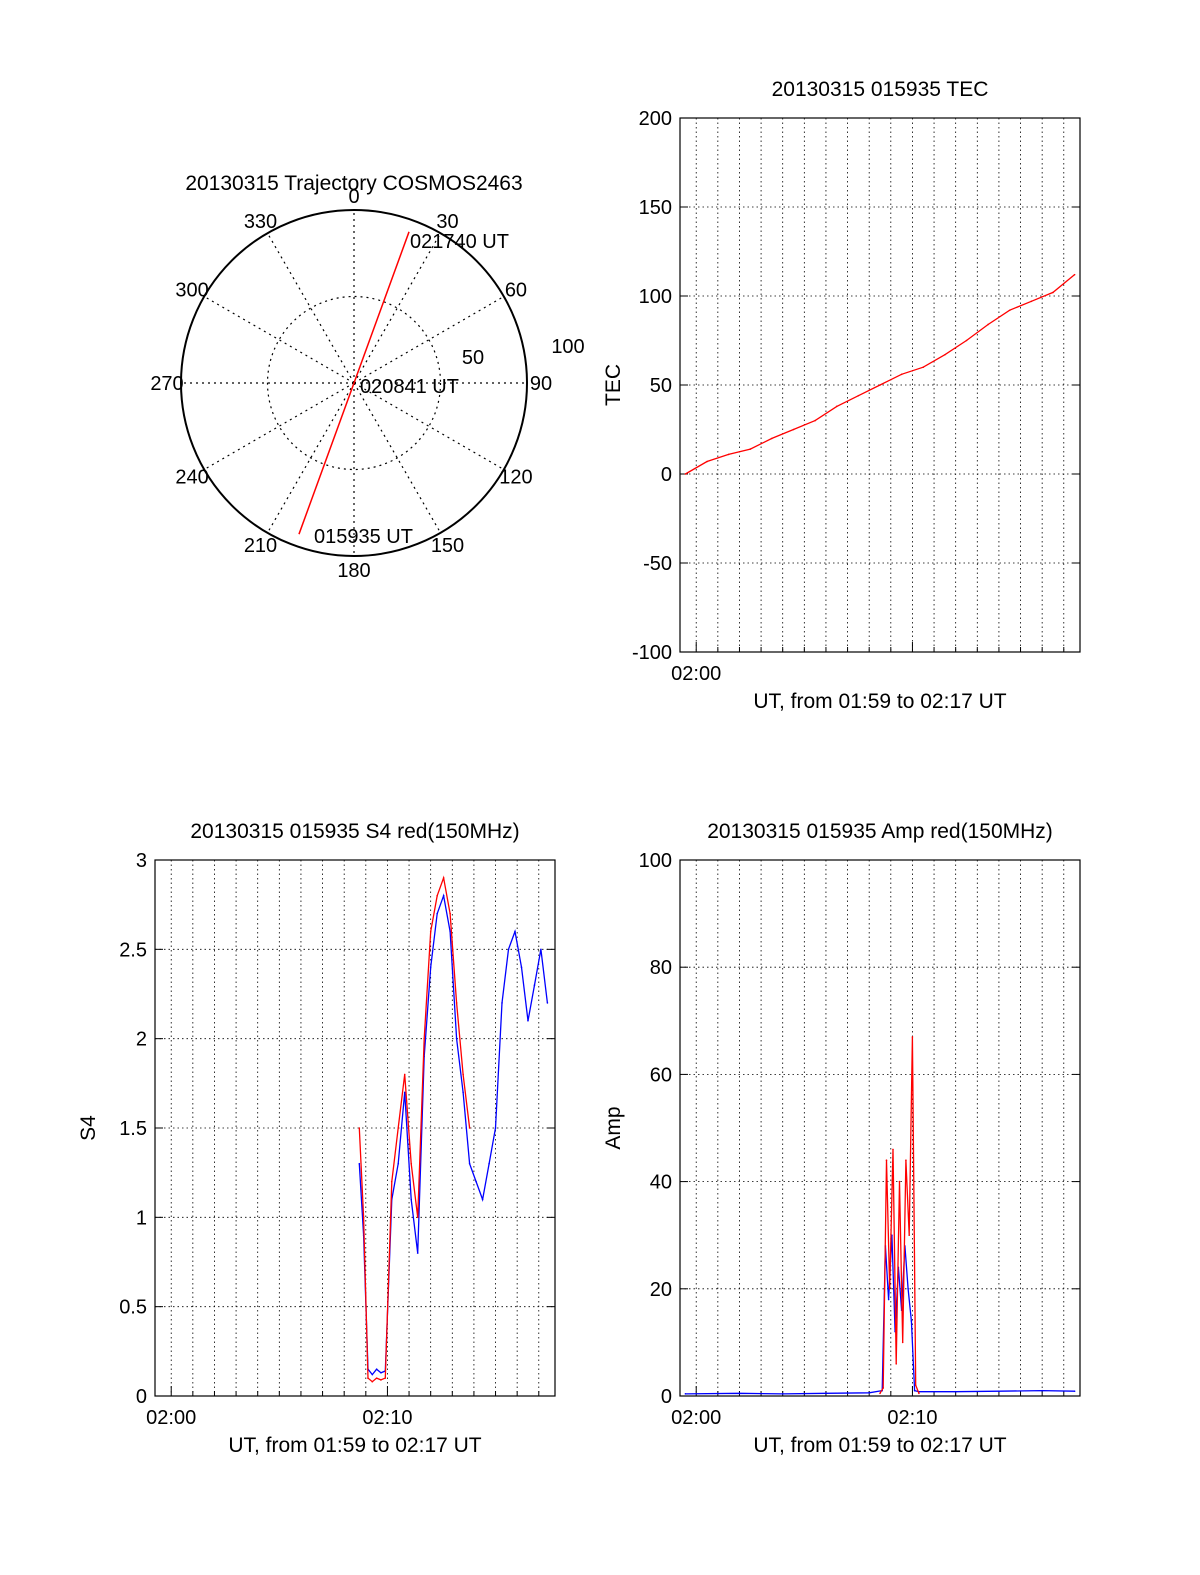 This screenshot has height=1575, width=1200. Describe the element at coordinates (355, 1128) in the screenshot. I see `s4-grid` at that location.